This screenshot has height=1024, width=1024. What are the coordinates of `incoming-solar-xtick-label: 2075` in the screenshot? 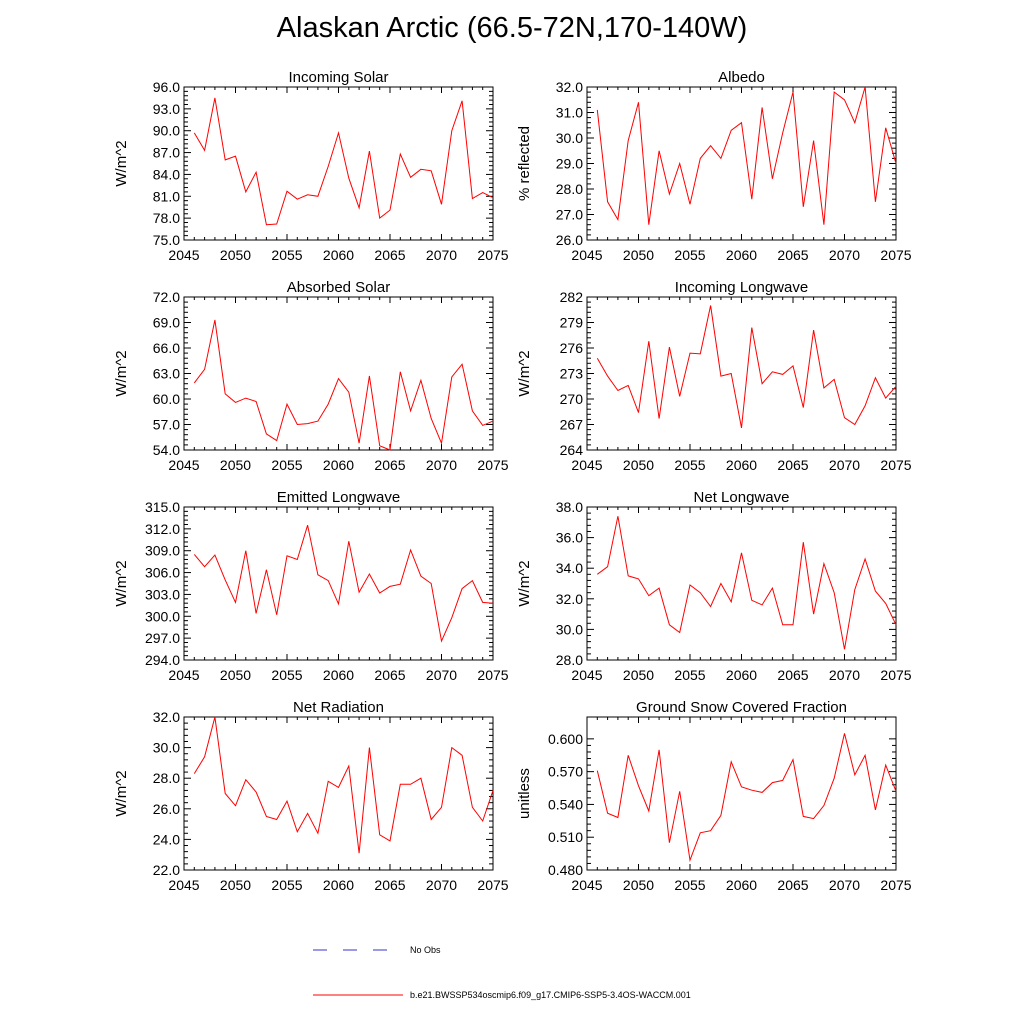 It's located at (492, 255).